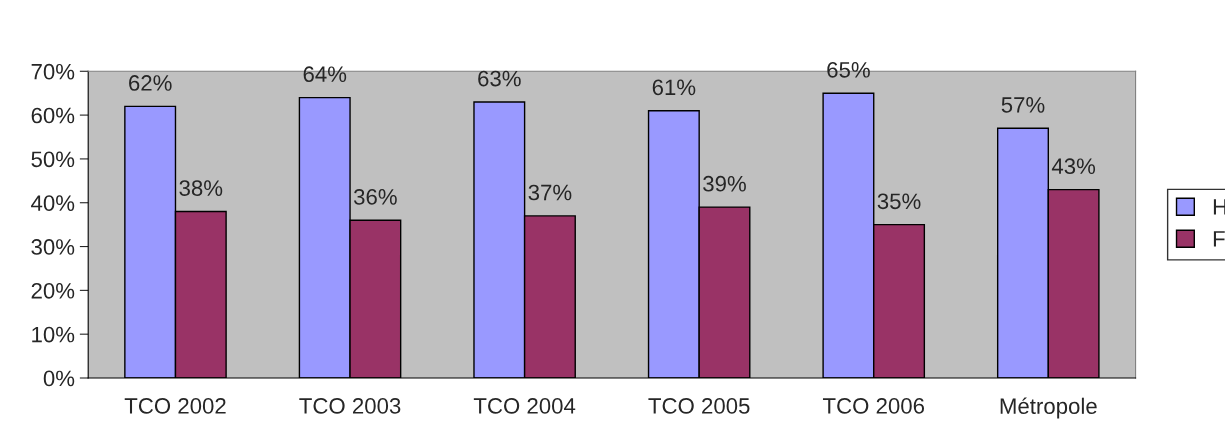  What do you see at coordinates (674, 87) in the screenshot?
I see `data-label: 61%` at bounding box center [674, 87].